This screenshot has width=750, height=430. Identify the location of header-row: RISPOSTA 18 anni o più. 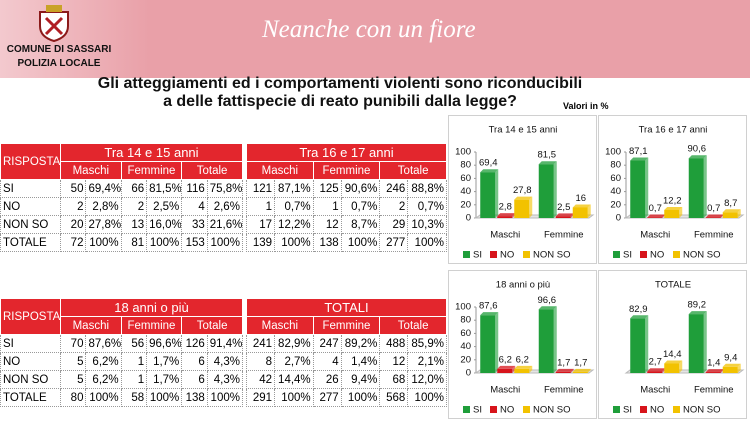
(121, 316).